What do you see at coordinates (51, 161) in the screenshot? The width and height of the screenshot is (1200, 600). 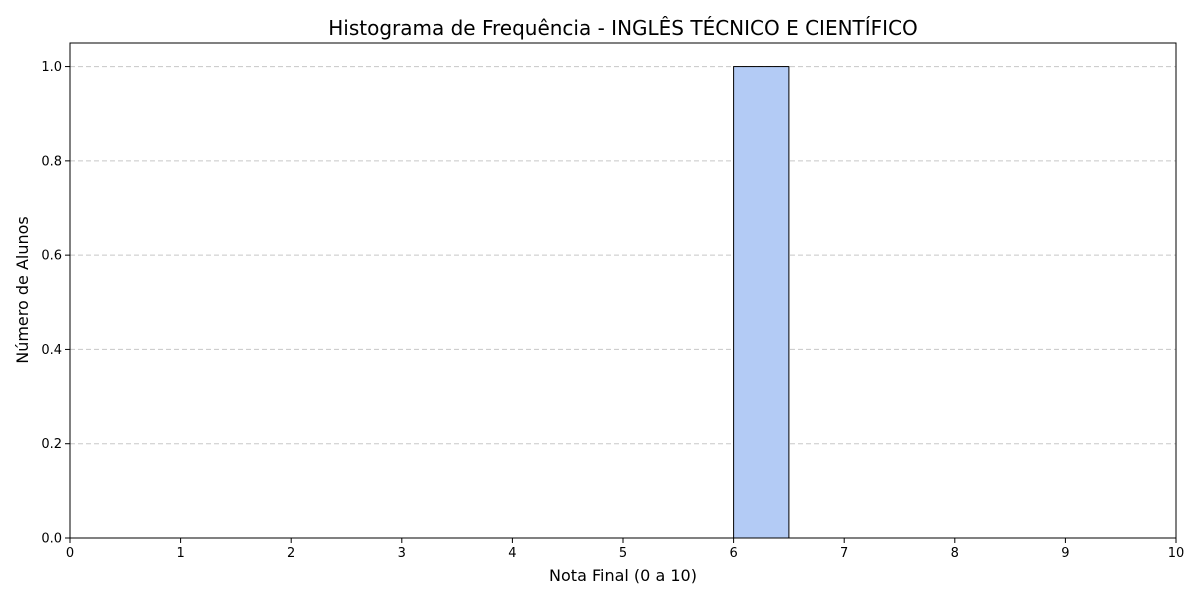 I see `y-tick-label: 0.8` at bounding box center [51, 161].